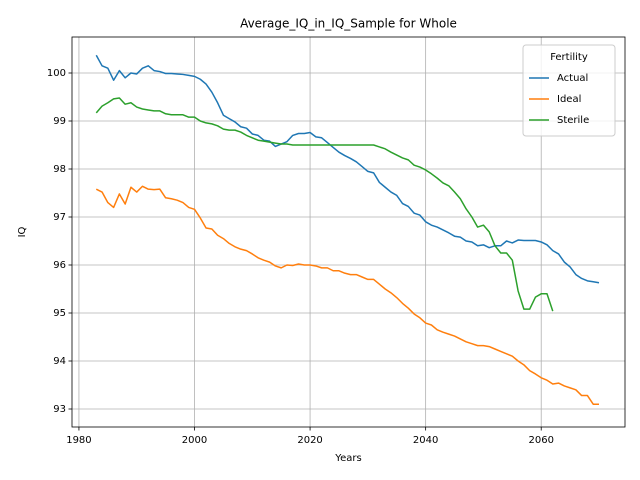 The height and width of the screenshot is (480, 640). I want to click on legend-box, so click(569, 90).